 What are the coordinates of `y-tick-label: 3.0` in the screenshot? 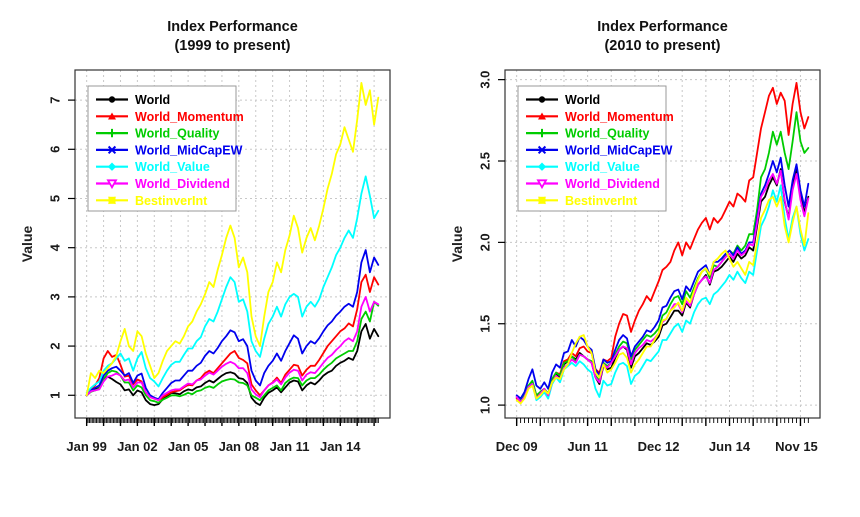 It's located at (484, 80).